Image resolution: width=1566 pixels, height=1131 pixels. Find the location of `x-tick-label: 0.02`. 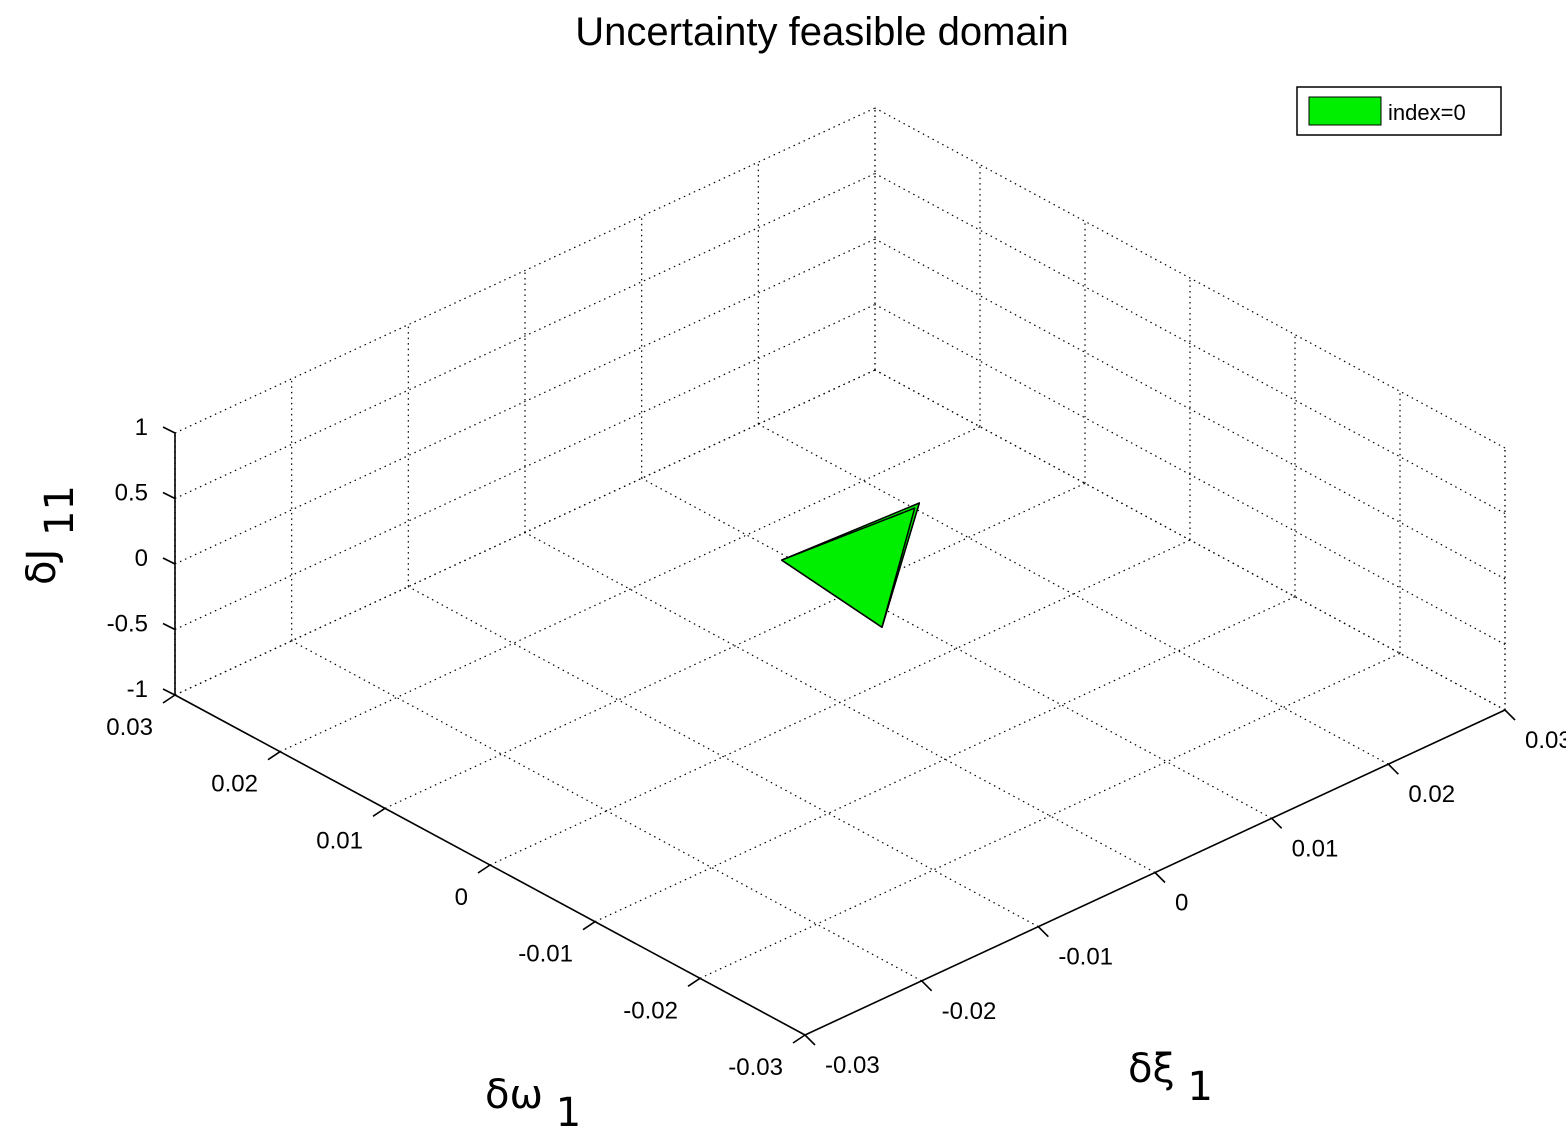

x-tick-label: 0.02 is located at coordinates (1431, 794).